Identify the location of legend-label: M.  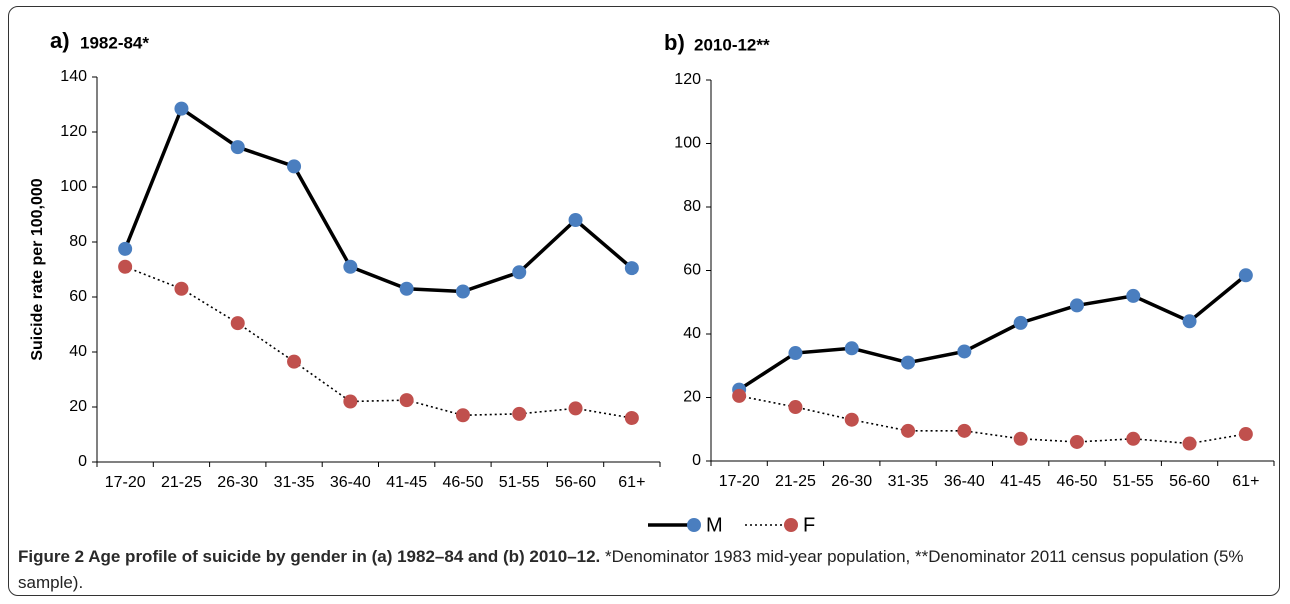
(714, 525).